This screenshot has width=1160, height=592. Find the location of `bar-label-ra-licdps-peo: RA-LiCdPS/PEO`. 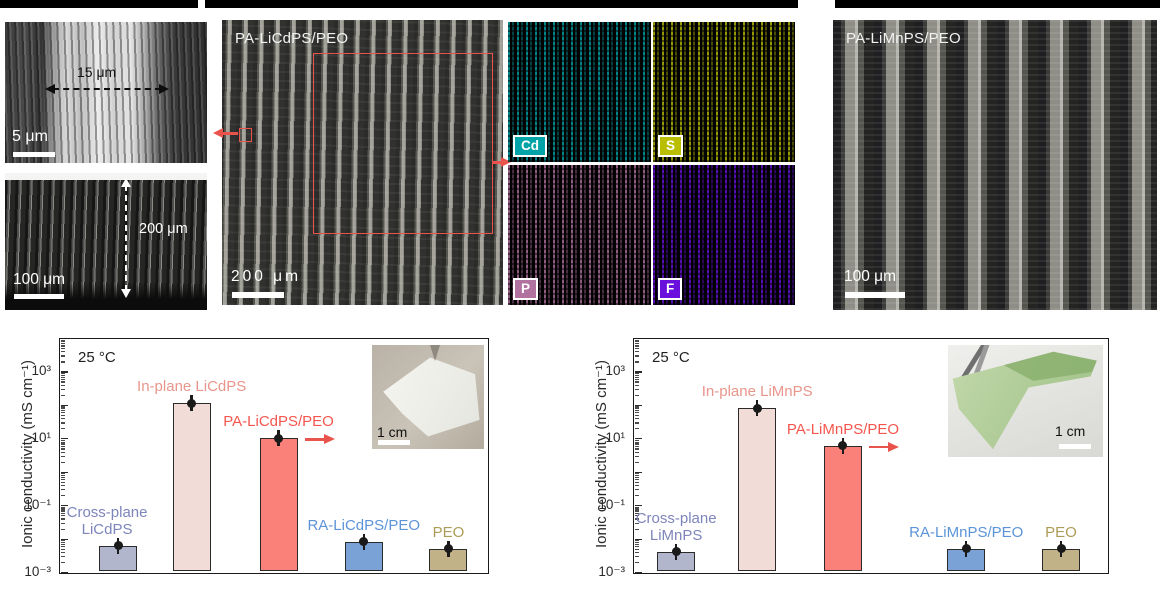

bar-label-ra-licdps-peo: RA-LiCdPS/PEO is located at coordinates (363, 525).